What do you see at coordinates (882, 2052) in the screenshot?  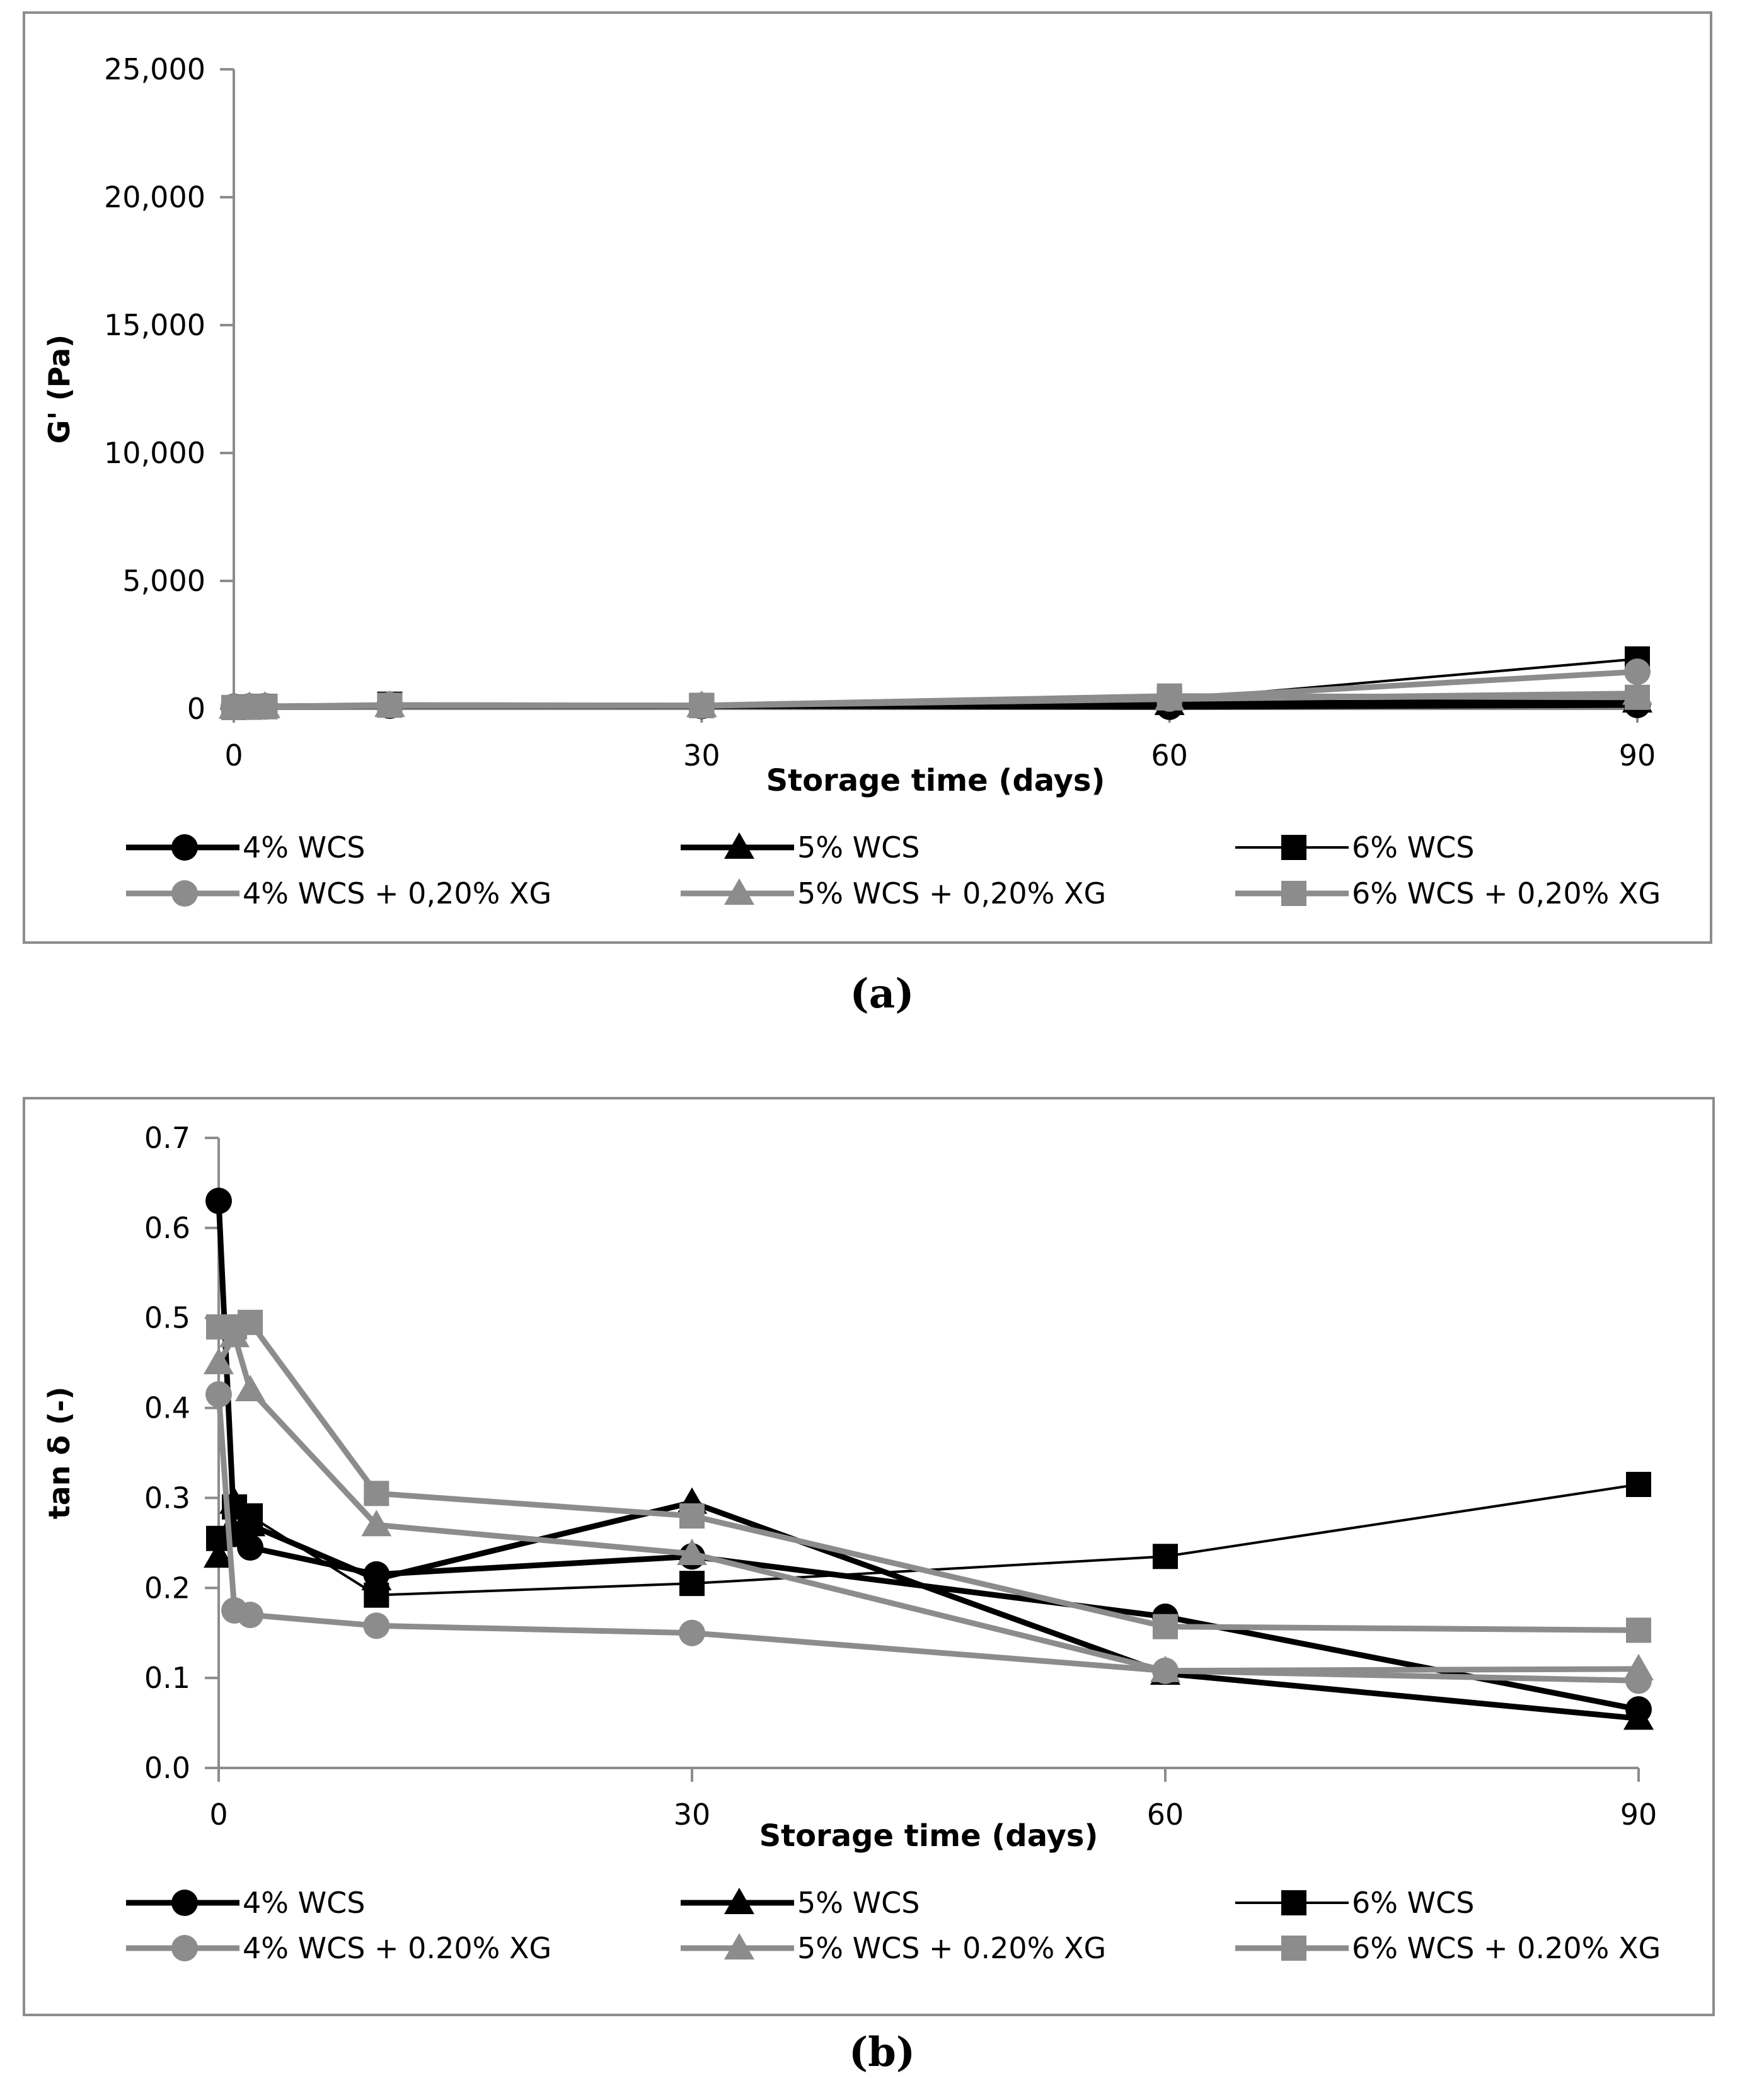 I see `caption-b: (b)` at bounding box center [882, 2052].